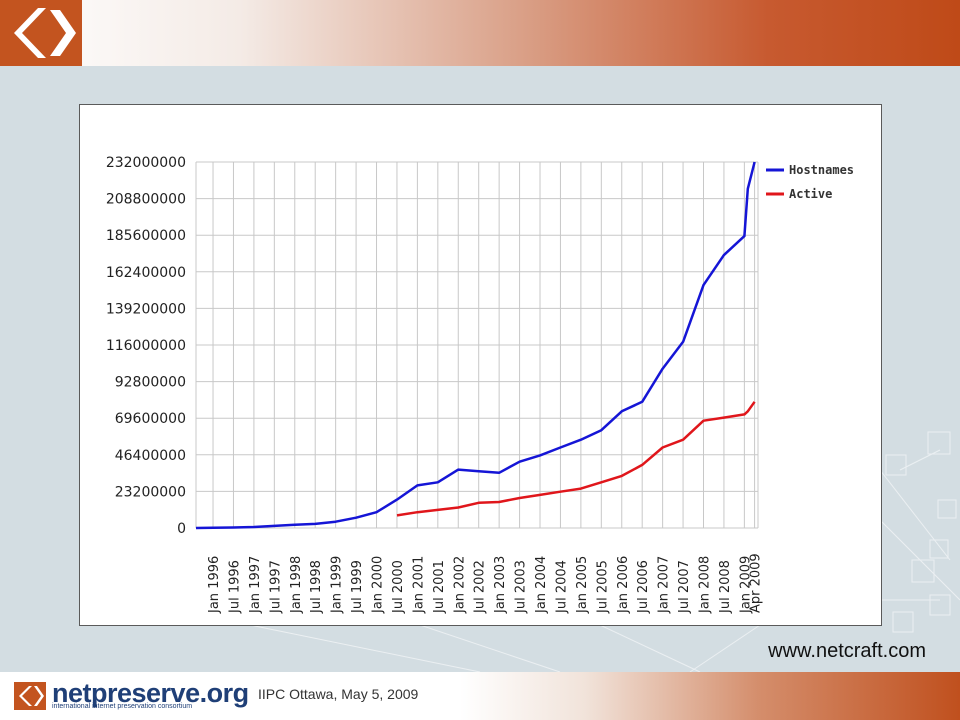  Describe the element at coordinates (664, 585) in the screenshot. I see `x-tick-label: Jan 2007` at that location.